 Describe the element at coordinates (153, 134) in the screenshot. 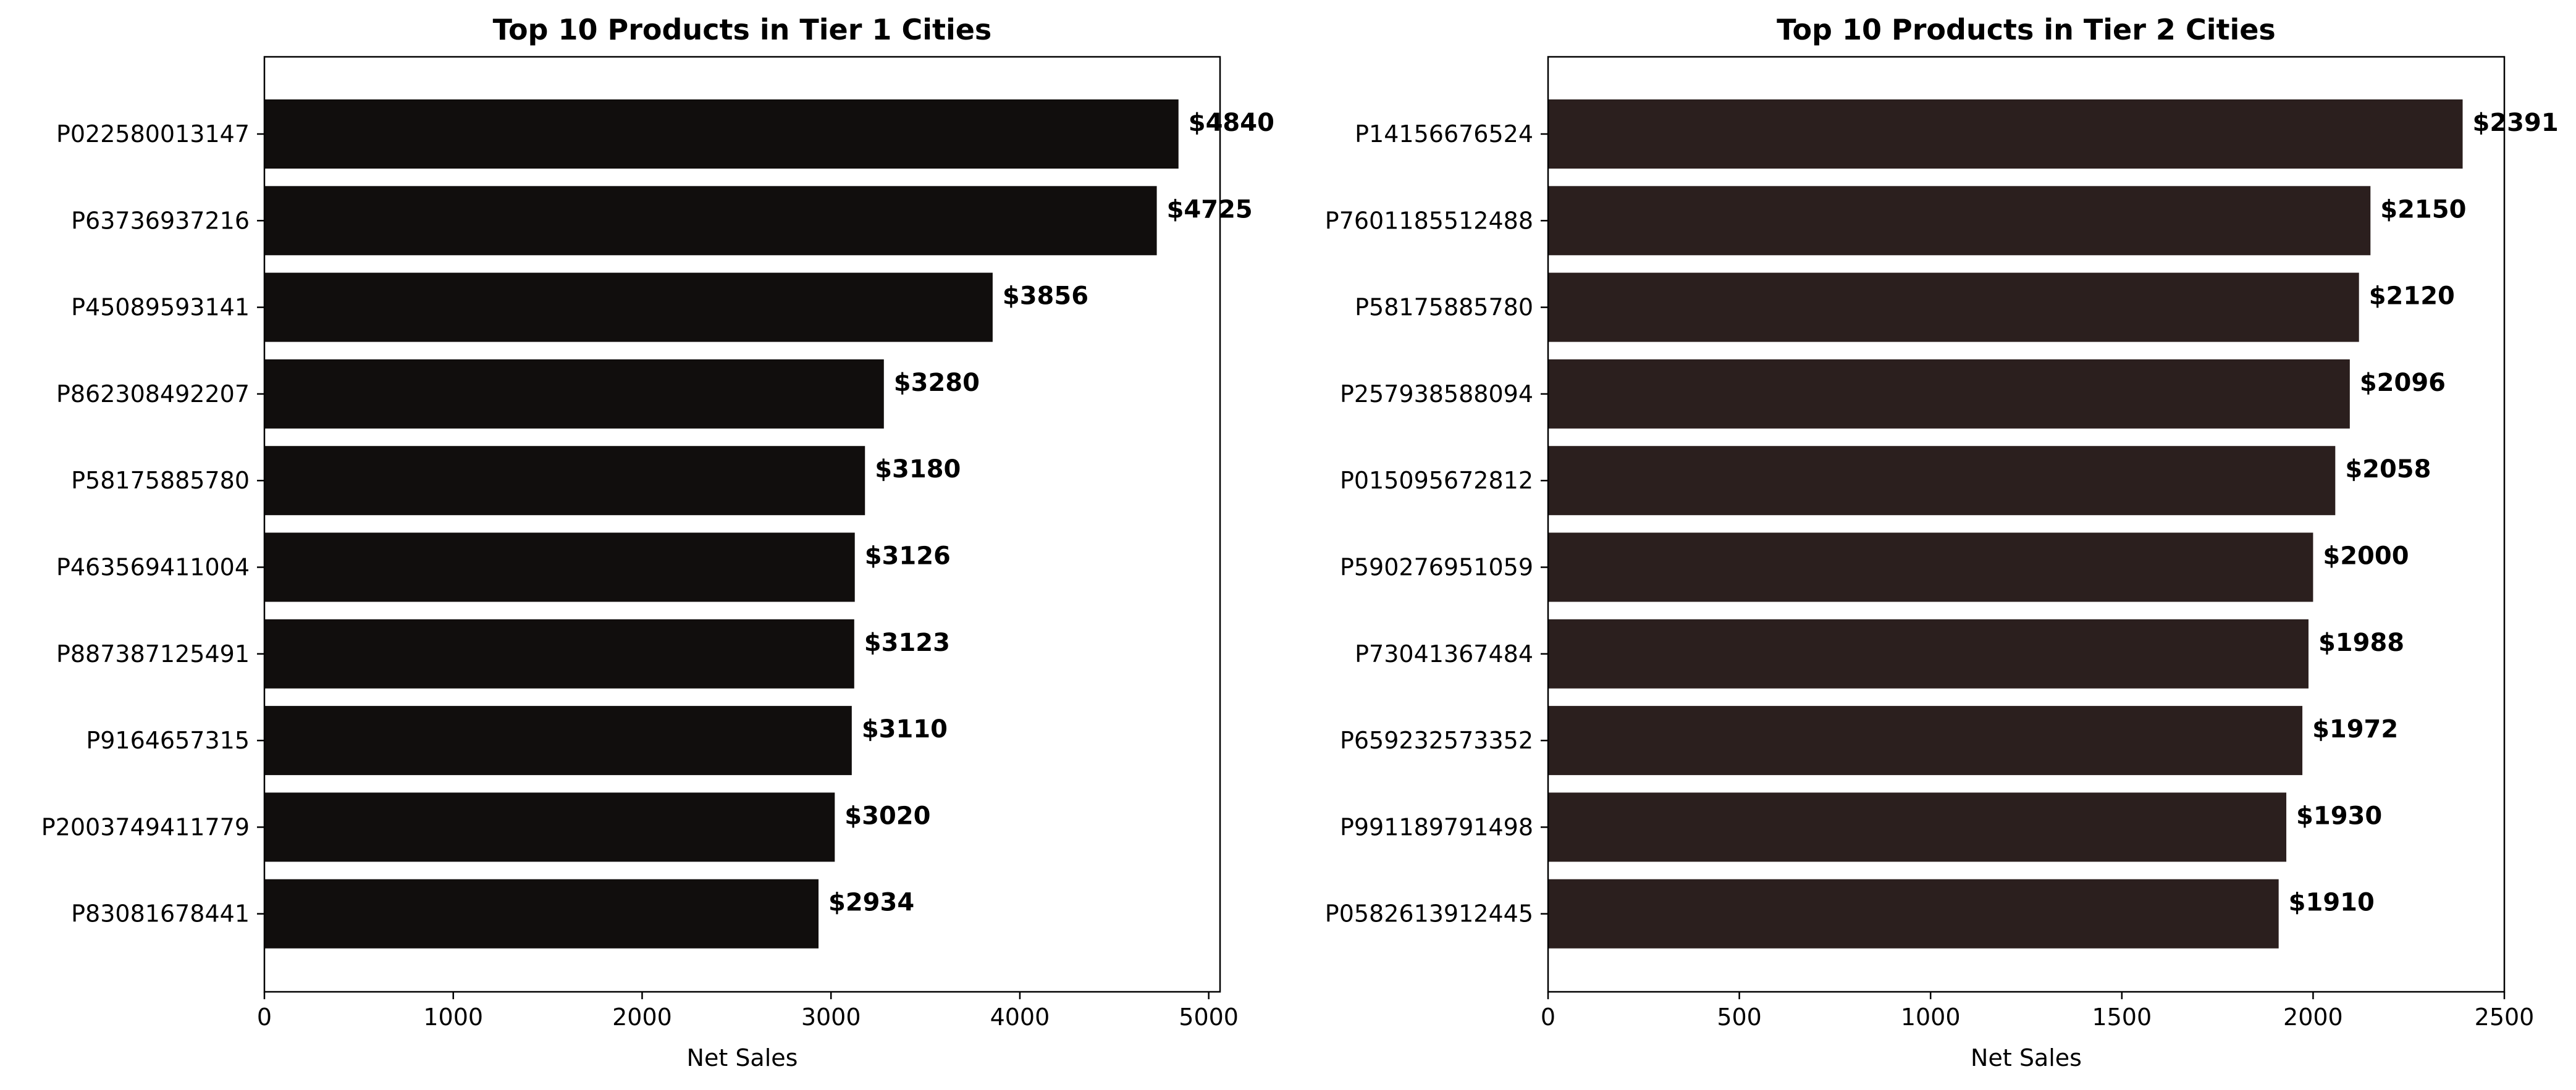

I see `y-tick-label: P022580013147` at that location.